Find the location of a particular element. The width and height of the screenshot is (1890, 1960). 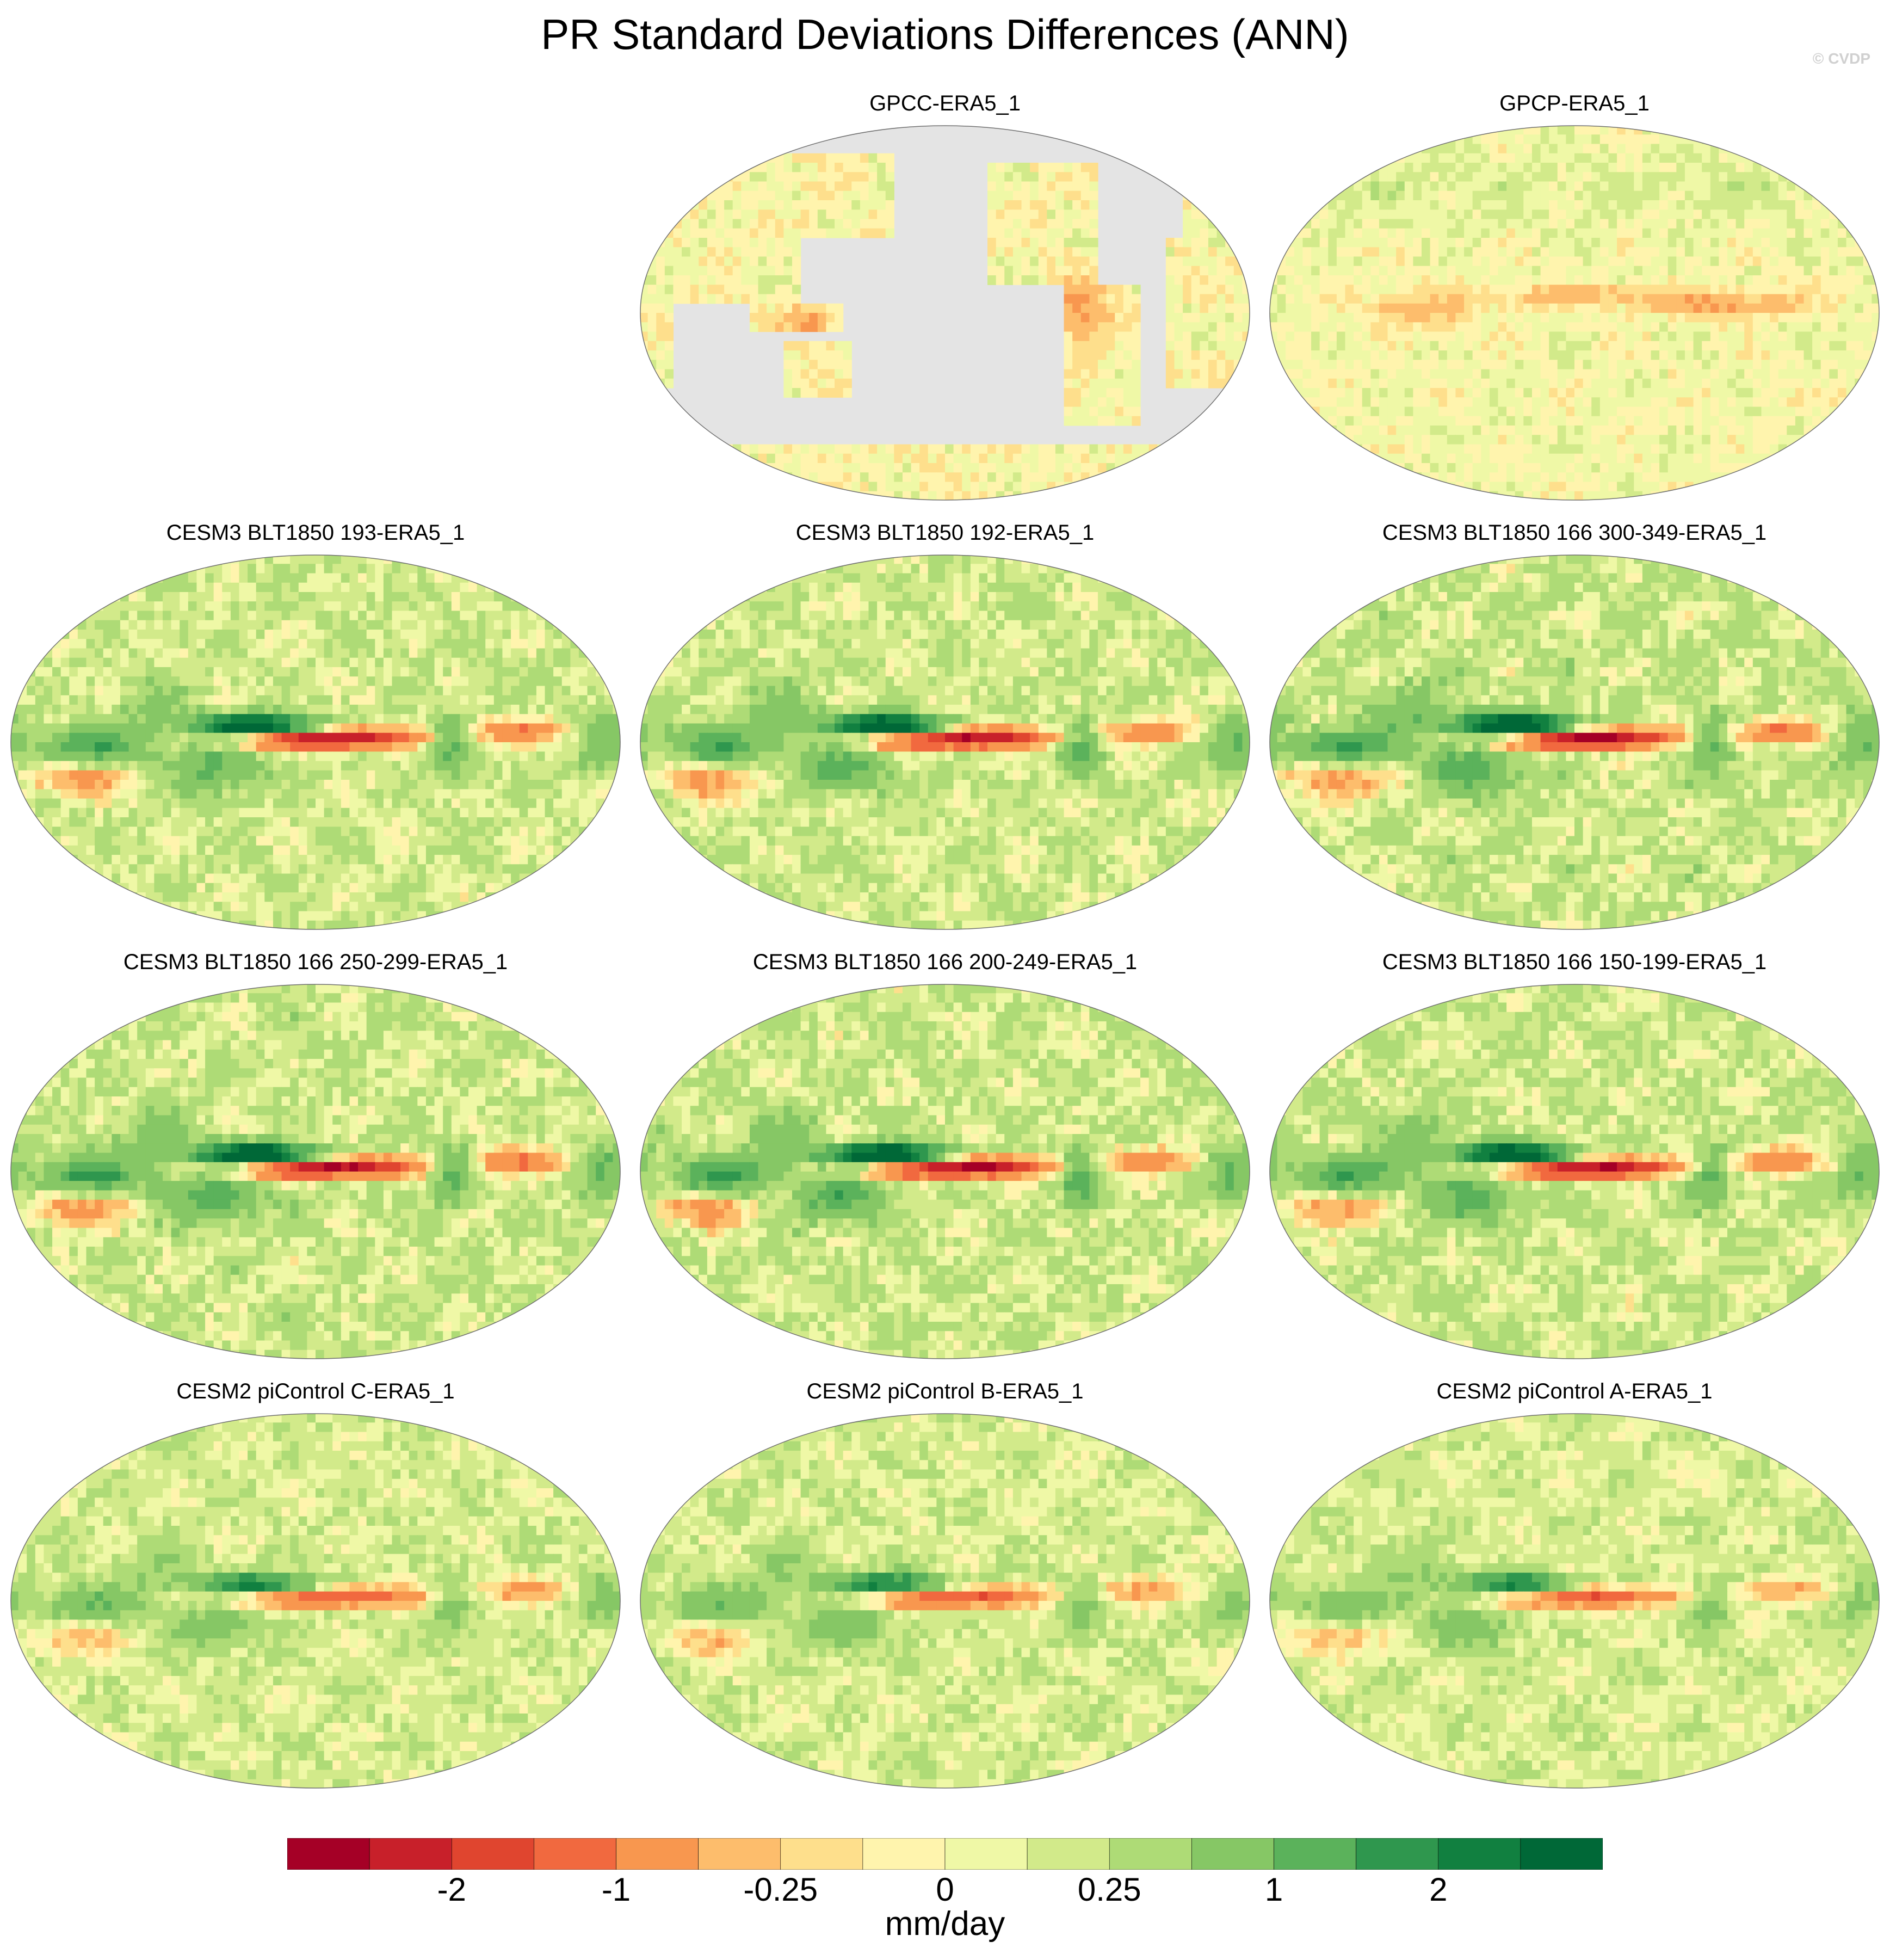

panel-title: CESM2 piControl B-ERA5_1 is located at coordinates (945, 1391).